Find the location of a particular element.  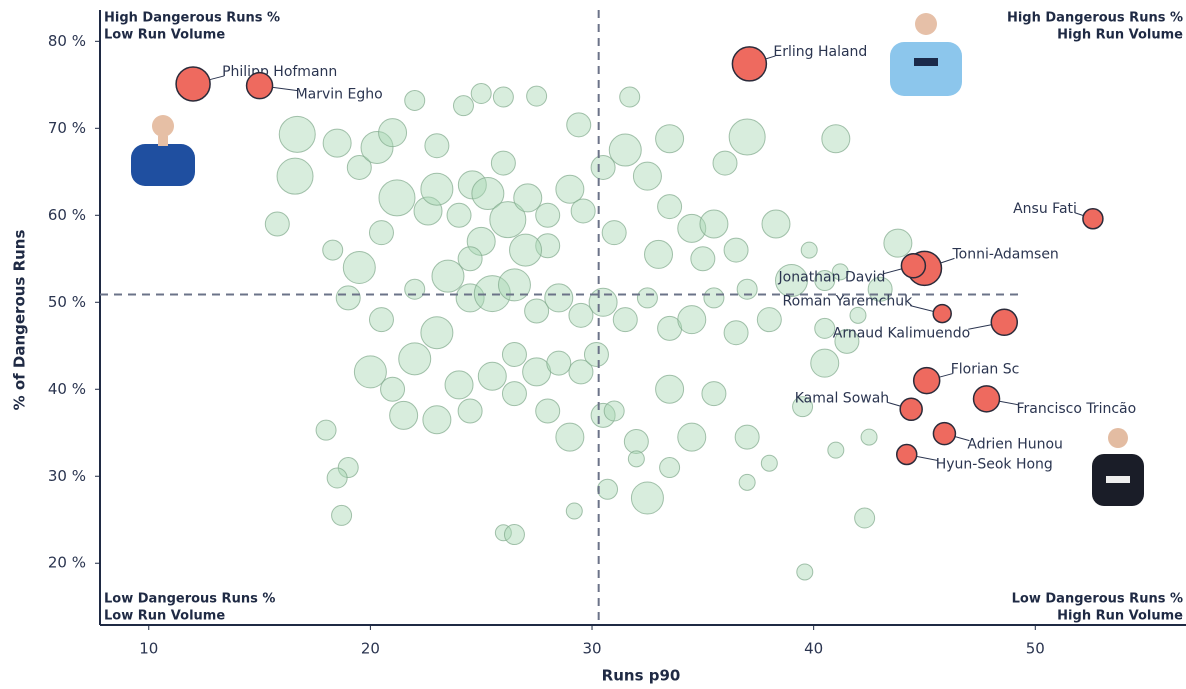

x-tick-label: 20 is located at coordinates (370, 649).